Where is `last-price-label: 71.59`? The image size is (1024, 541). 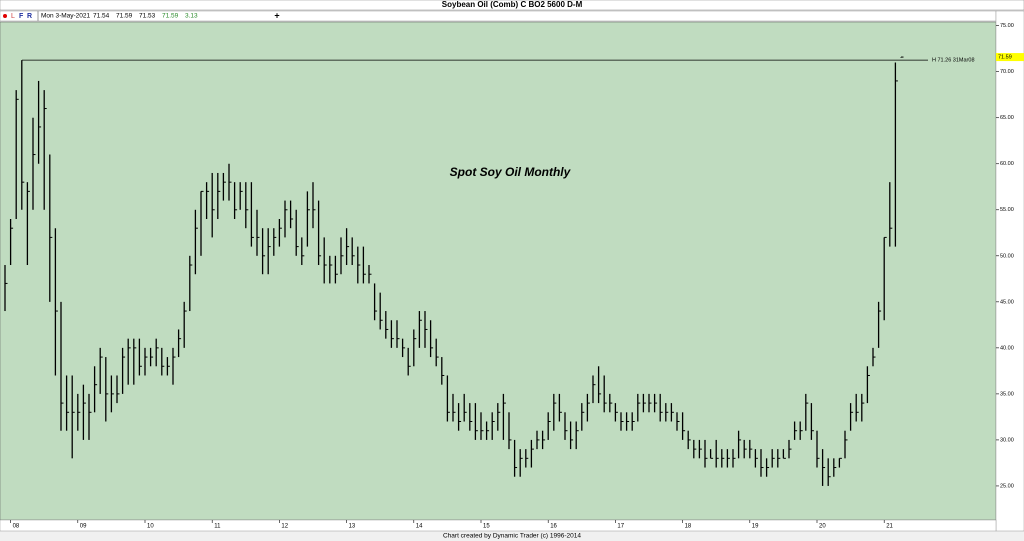 last-price-label: 71.59 is located at coordinates (1005, 58).